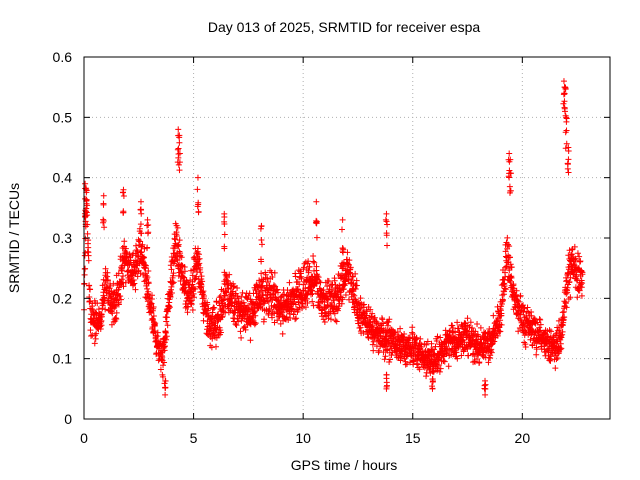 The width and height of the screenshot is (640, 480). What do you see at coordinates (63, 238) in the screenshot?
I see `y-tick-label: 0.3` at bounding box center [63, 238].